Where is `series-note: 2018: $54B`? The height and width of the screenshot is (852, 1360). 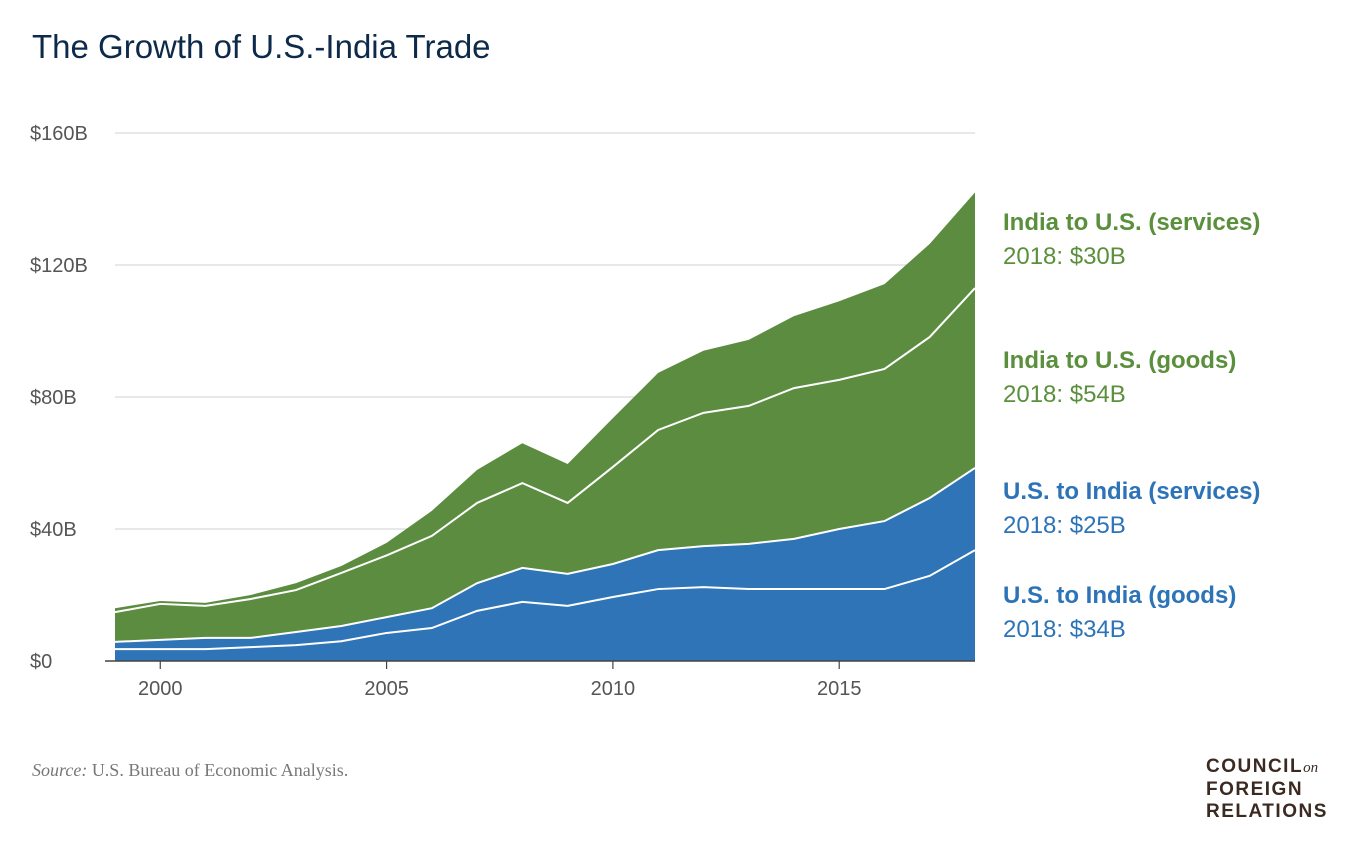 series-note: 2018: $54B is located at coordinates (1064, 394).